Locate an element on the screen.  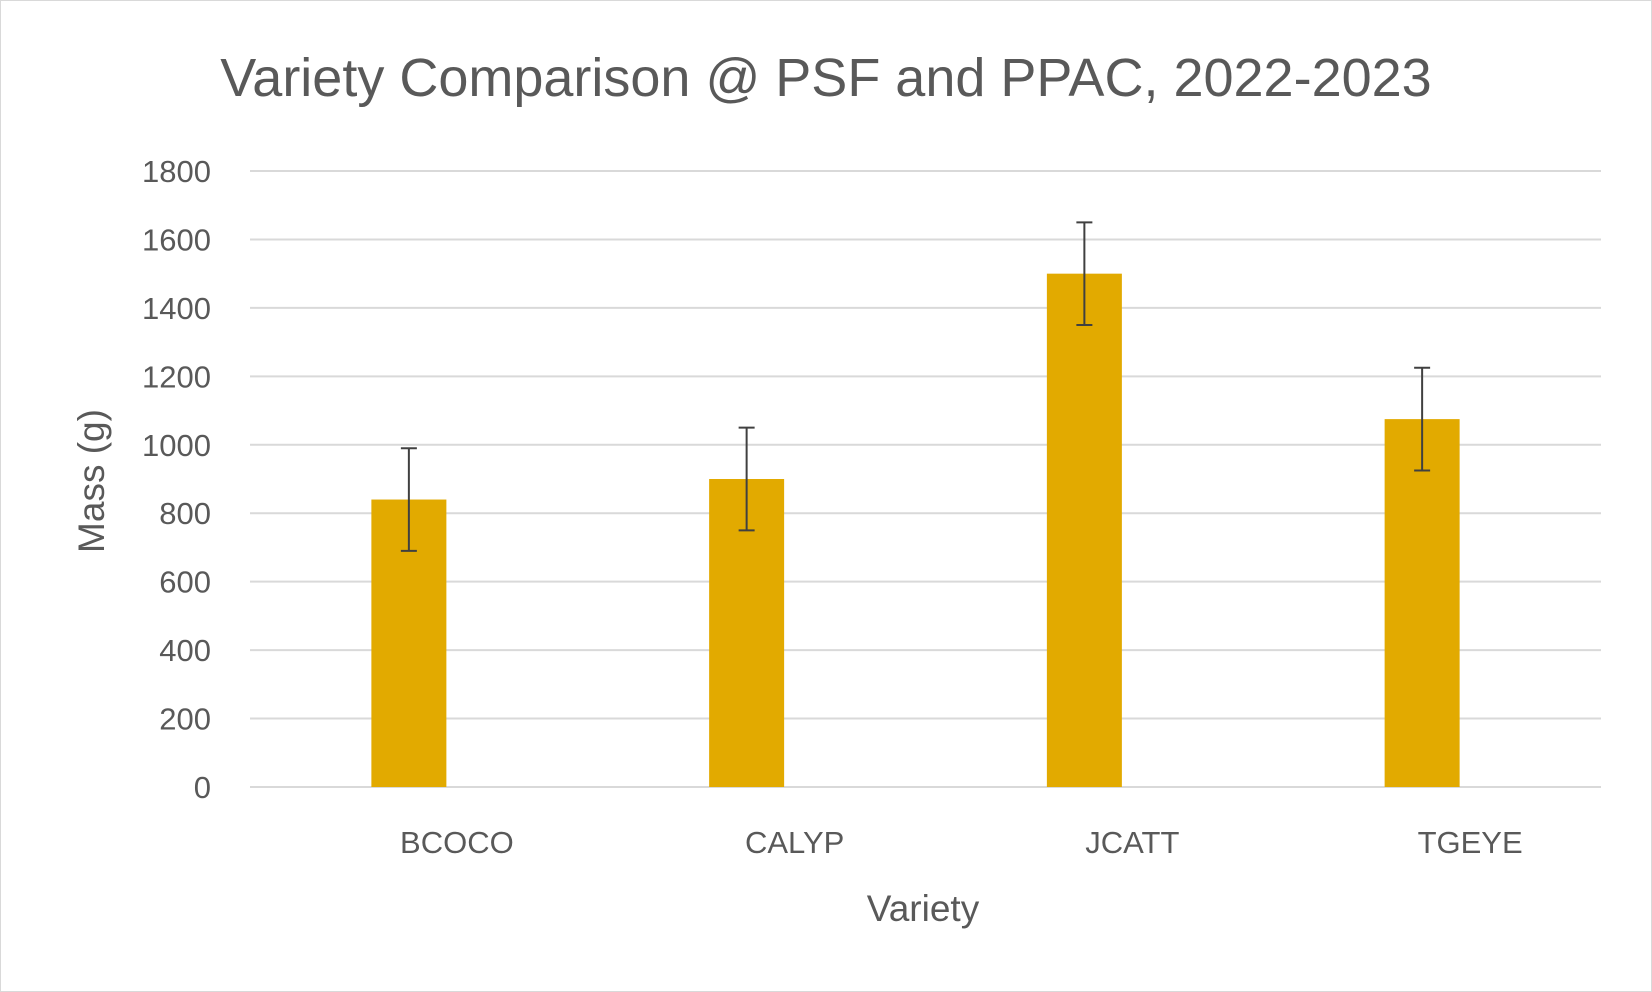
y-tick-labels: 0 200 400 600 800 1000 1200 1400 1600 1800 is located at coordinates (176, 479).